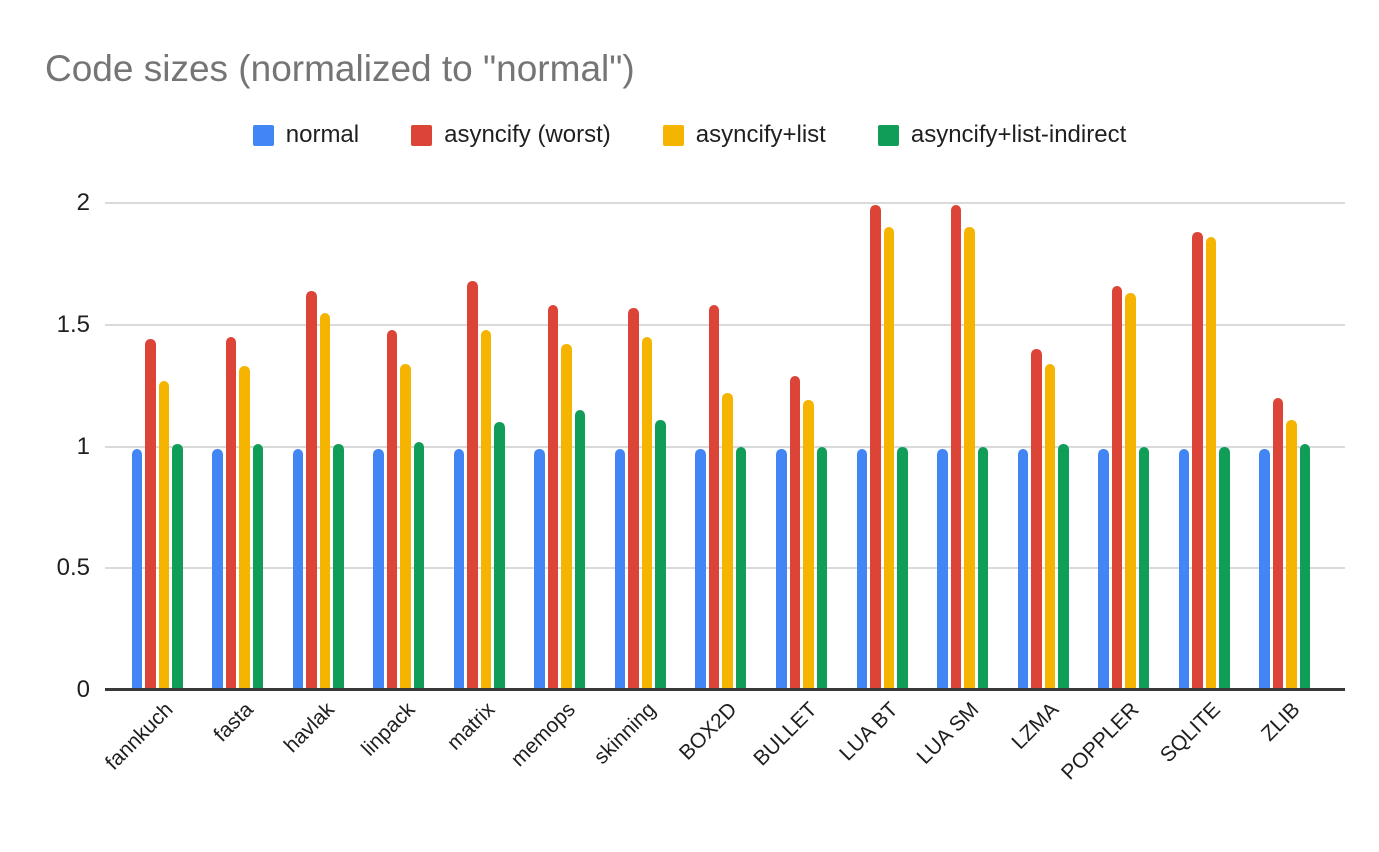 Image resolution: width=1379 pixels, height=852 pixels. Describe the element at coordinates (150, 514) in the screenshot. I see `bar-asyncify-worst--fannkuch` at that location.